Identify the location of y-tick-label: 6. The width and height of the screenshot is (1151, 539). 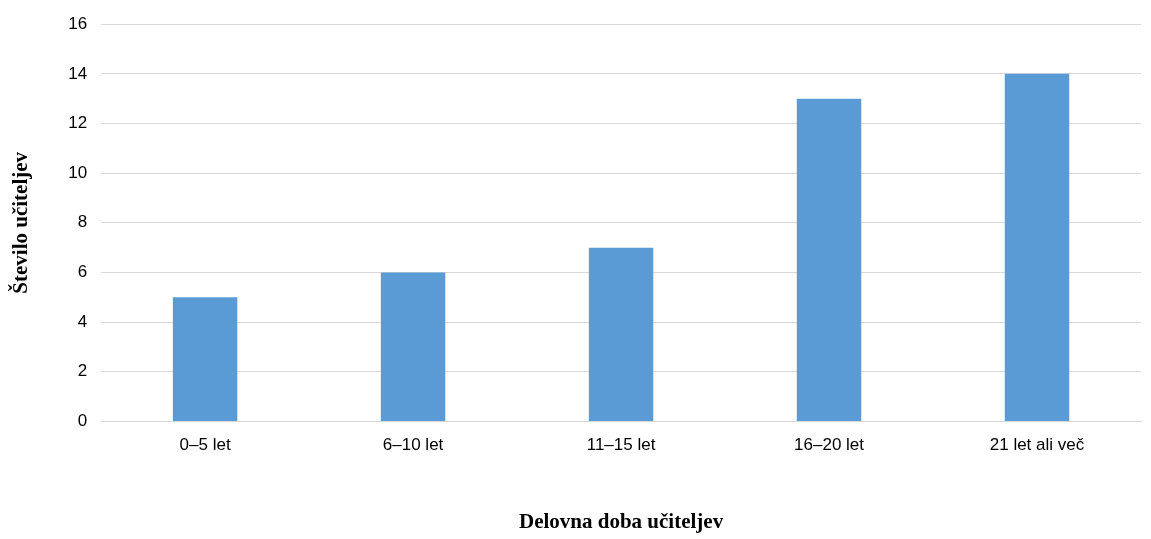
(82, 272).